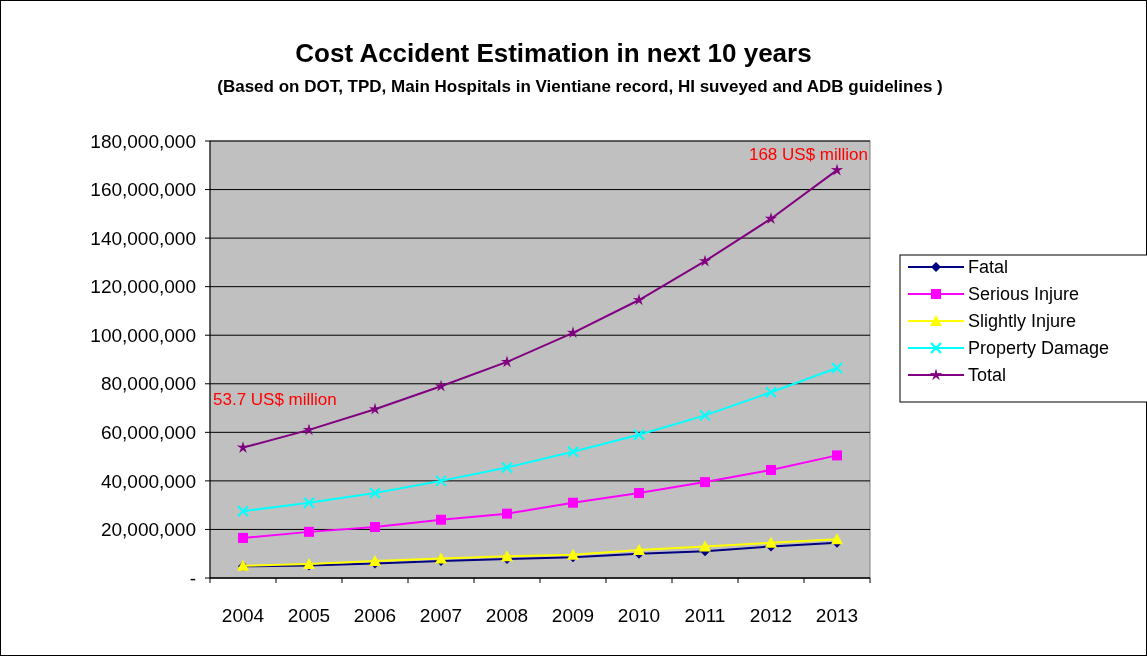 This screenshot has height=656, width=1147. I want to click on x-tick-label: 2012, so click(771, 615).